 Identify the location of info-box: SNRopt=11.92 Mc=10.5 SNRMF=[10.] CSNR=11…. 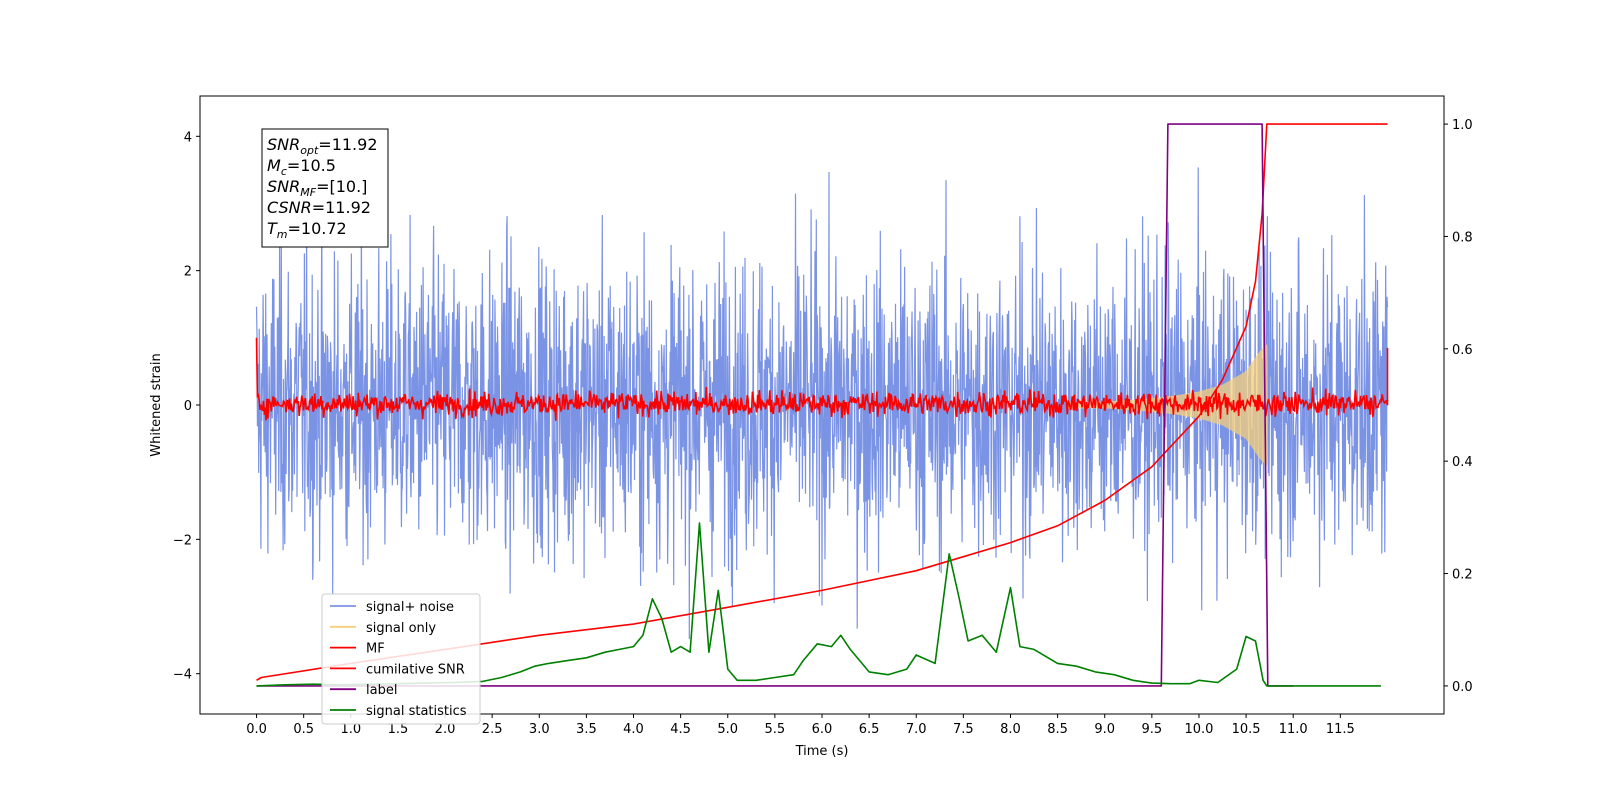
(325, 188).